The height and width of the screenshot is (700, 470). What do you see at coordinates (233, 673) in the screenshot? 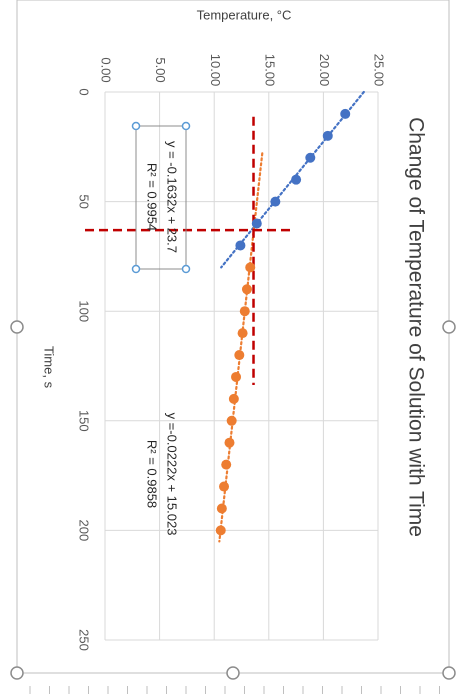
I see `resize-handle-bottom-middle` at bounding box center [233, 673].